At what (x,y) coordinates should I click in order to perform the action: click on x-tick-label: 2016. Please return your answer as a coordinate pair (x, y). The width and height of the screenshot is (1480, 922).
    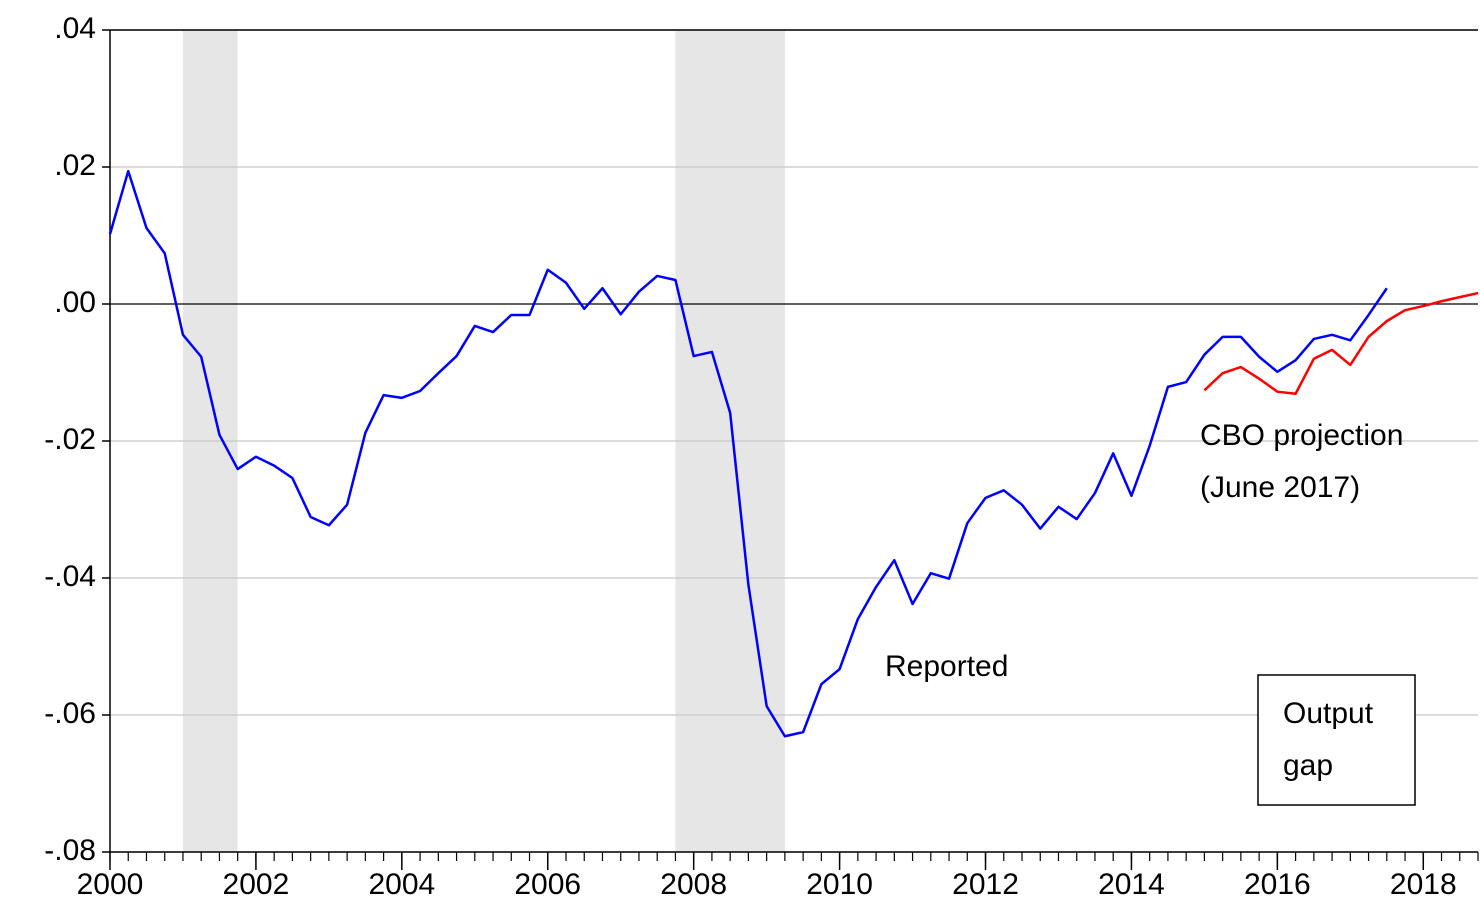
    Looking at the image, I should click on (1277, 884).